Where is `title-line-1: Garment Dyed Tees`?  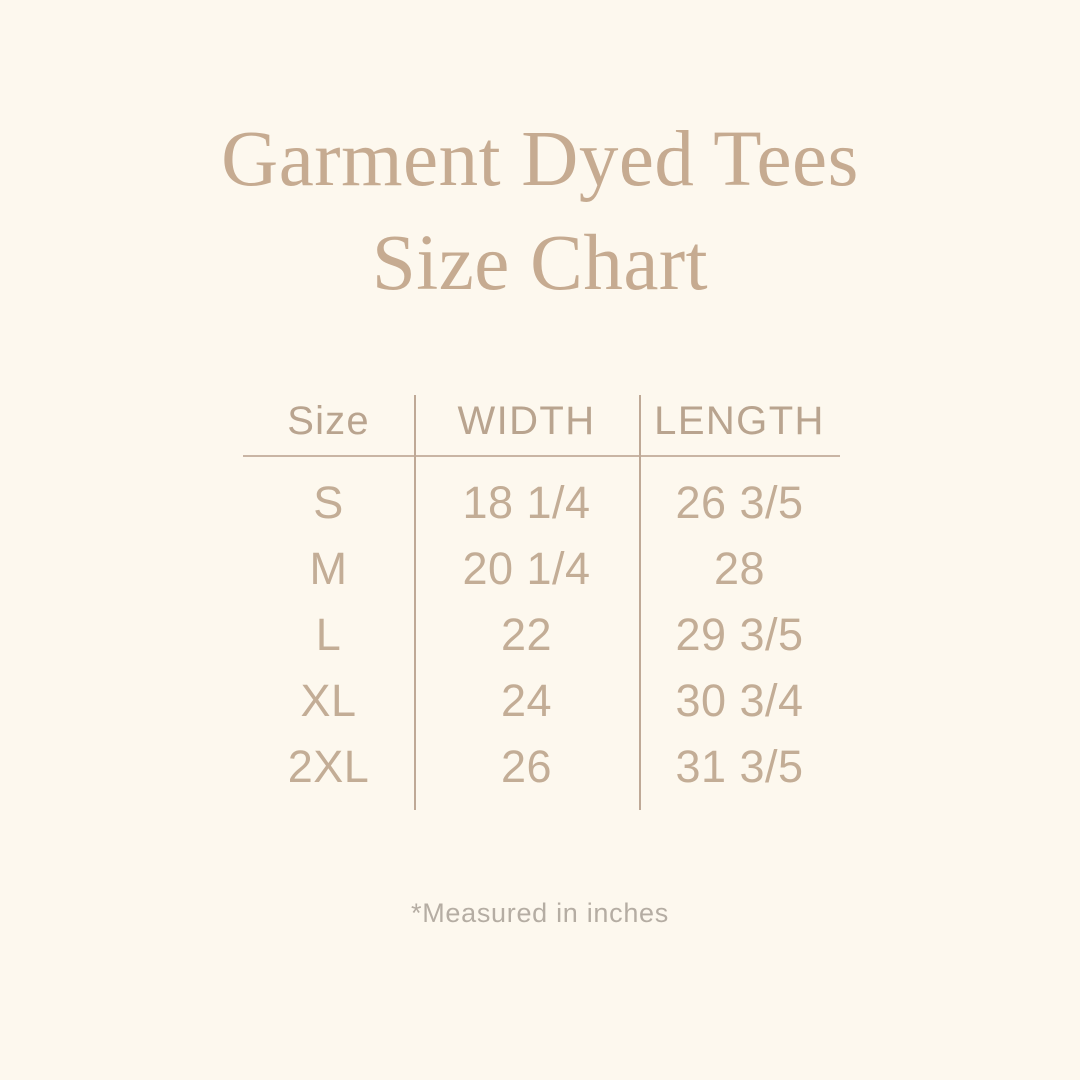
title-line-1: Garment Dyed Tees is located at coordinates (540, 159).